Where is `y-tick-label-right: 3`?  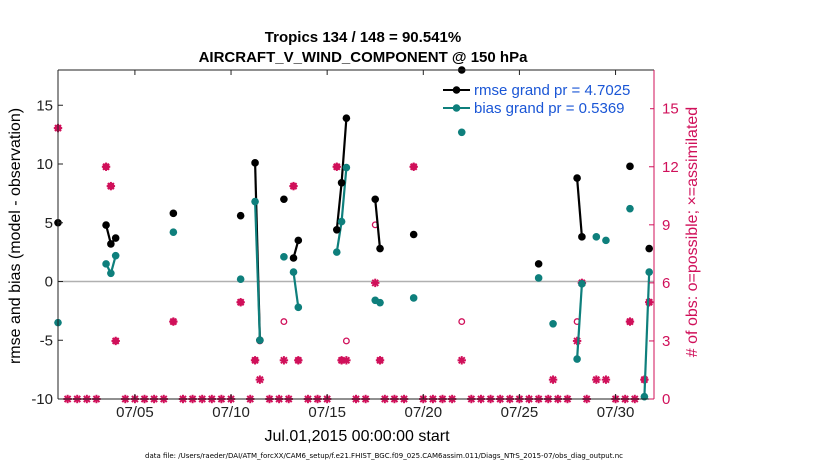
y-tick-label-right: 3 is located at coordinates (666, 341).